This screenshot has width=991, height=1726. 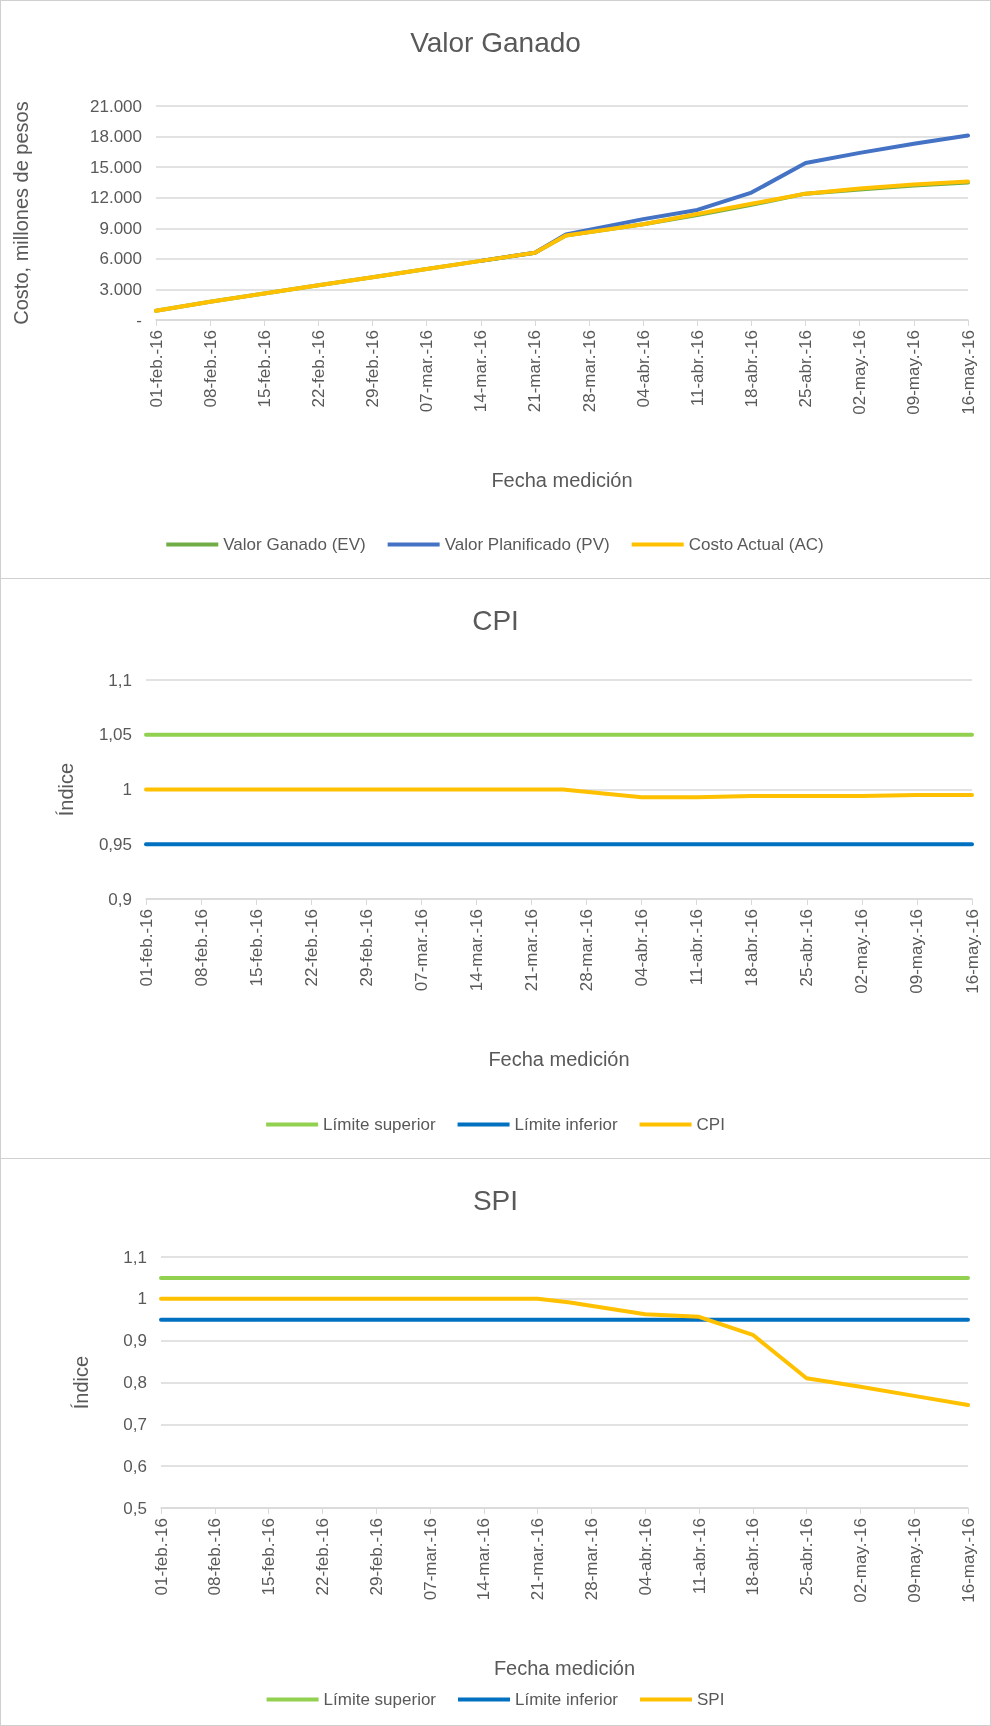 I want to click on legend-label: Costo Actual (AC), so click(x=756, y=544).